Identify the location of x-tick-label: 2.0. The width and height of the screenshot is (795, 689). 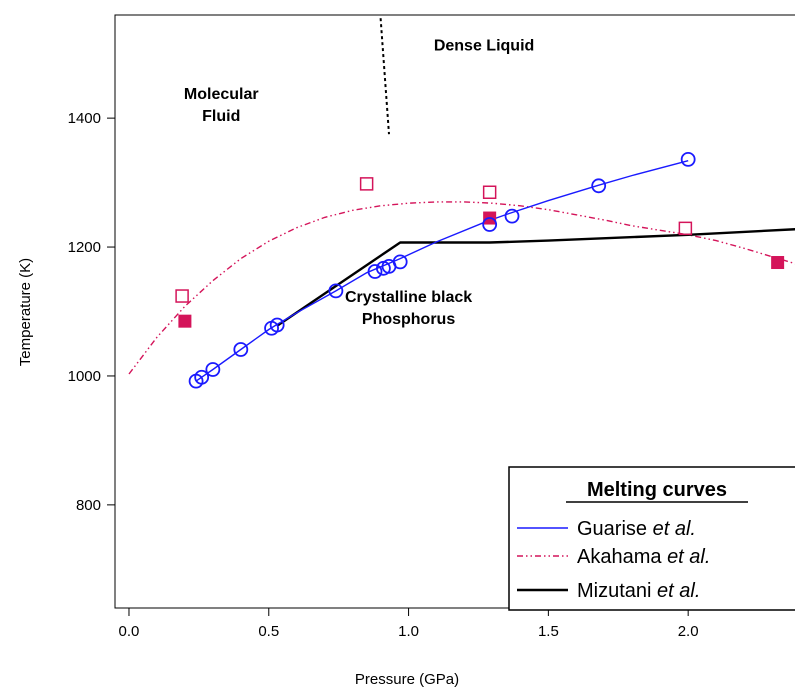
(688, 631).